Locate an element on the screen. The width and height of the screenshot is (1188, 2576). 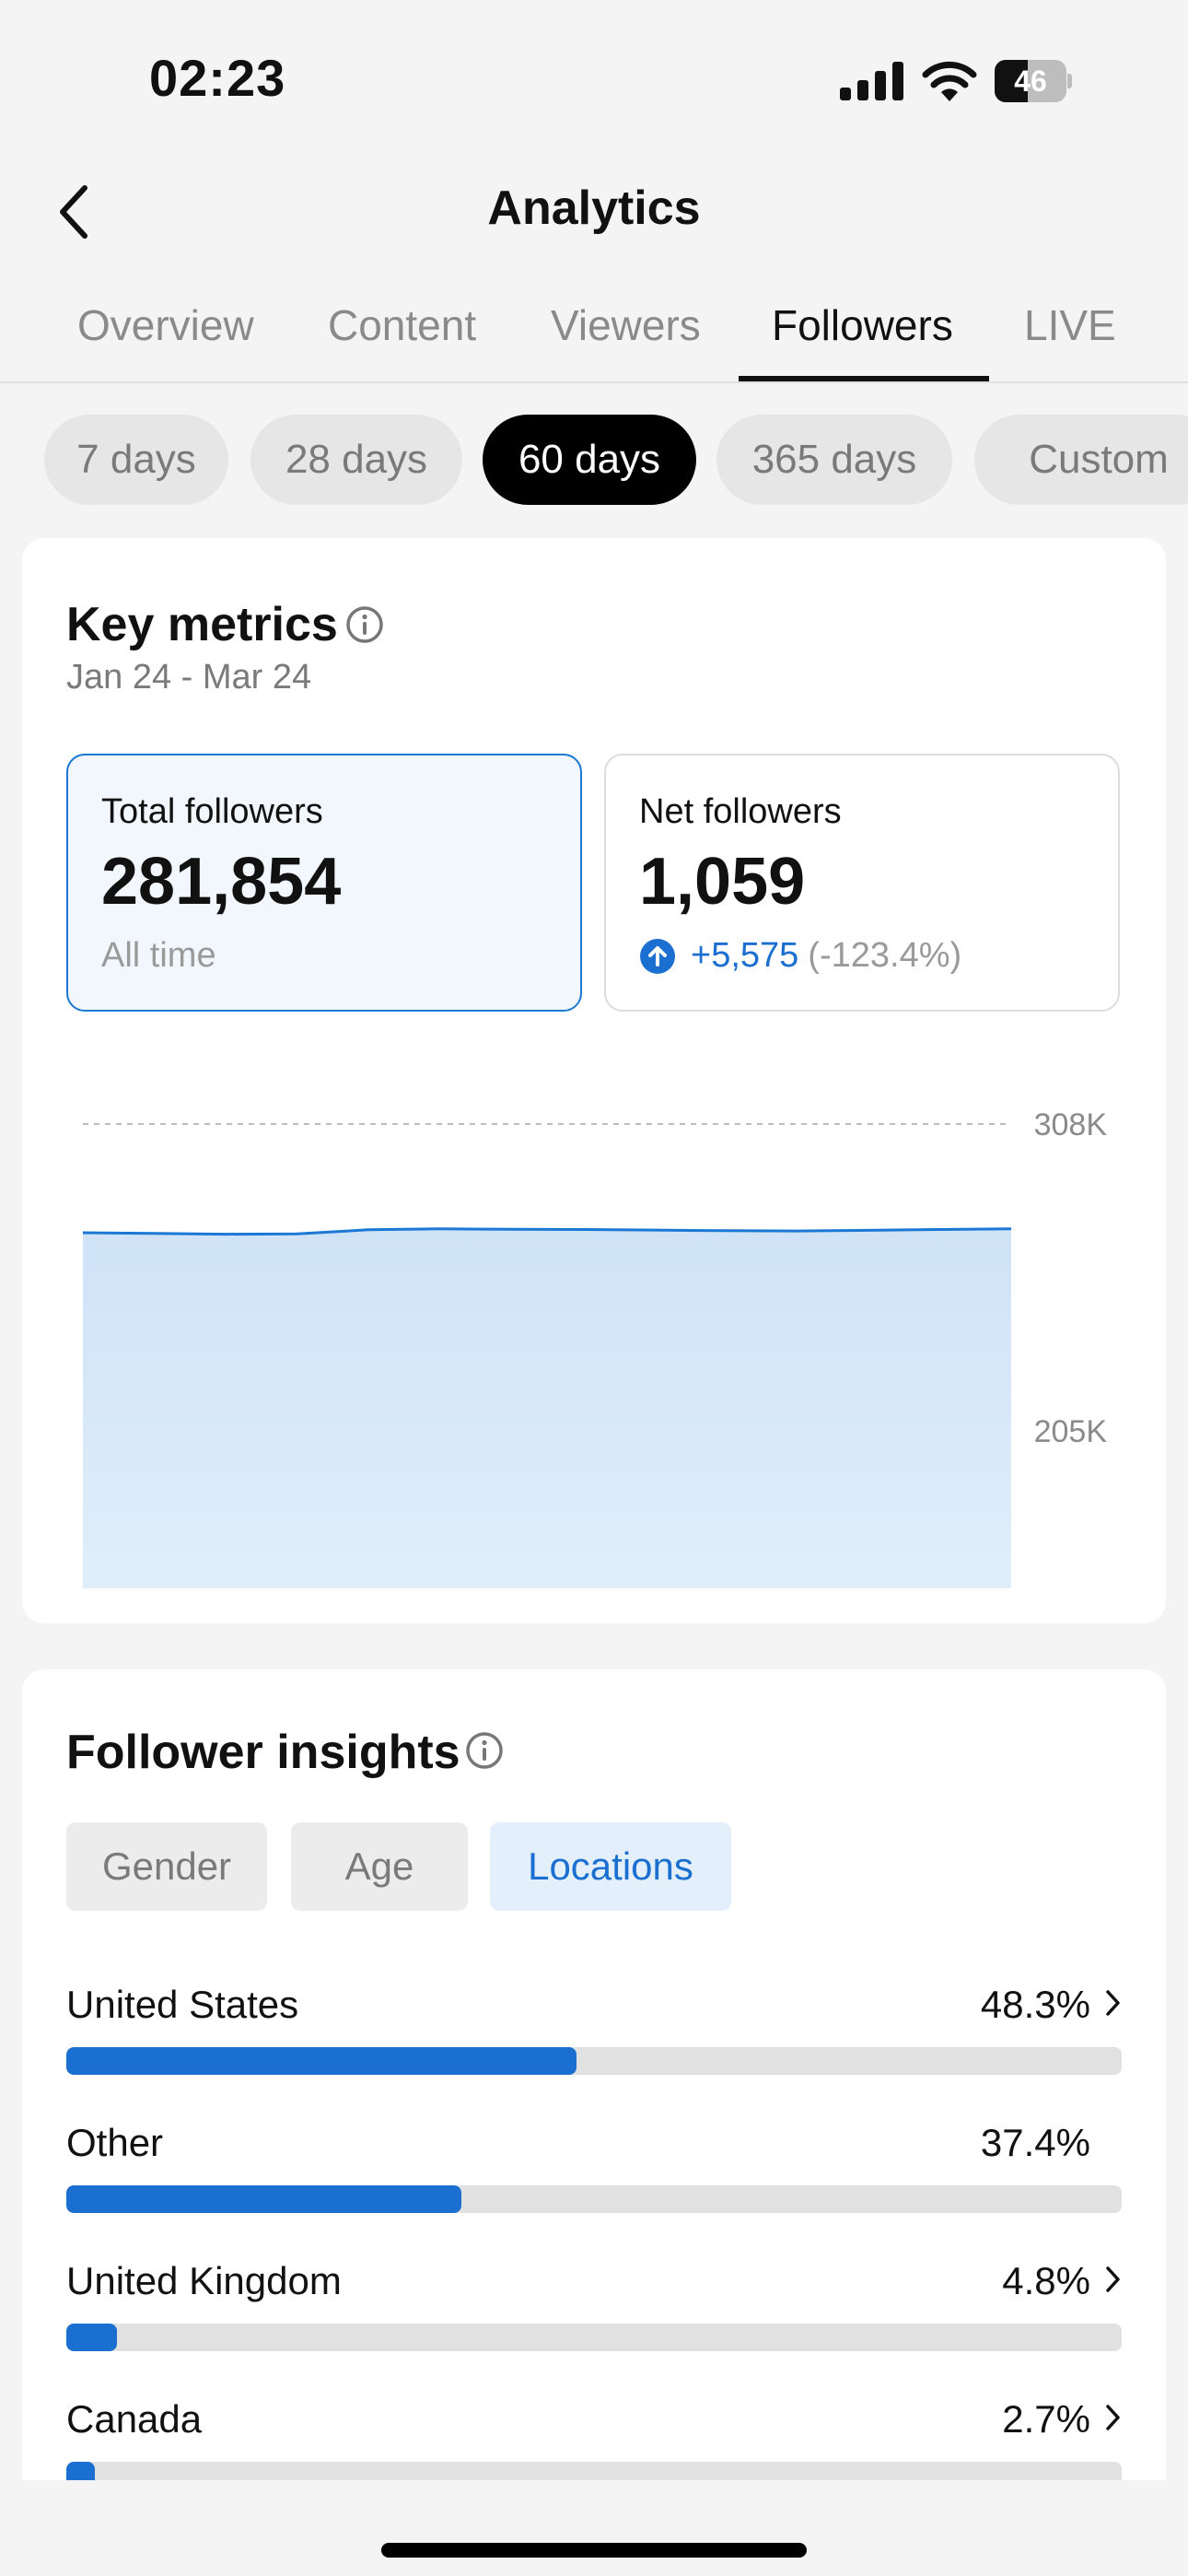
location-name: Canada is located at coordinates (134, 2419).